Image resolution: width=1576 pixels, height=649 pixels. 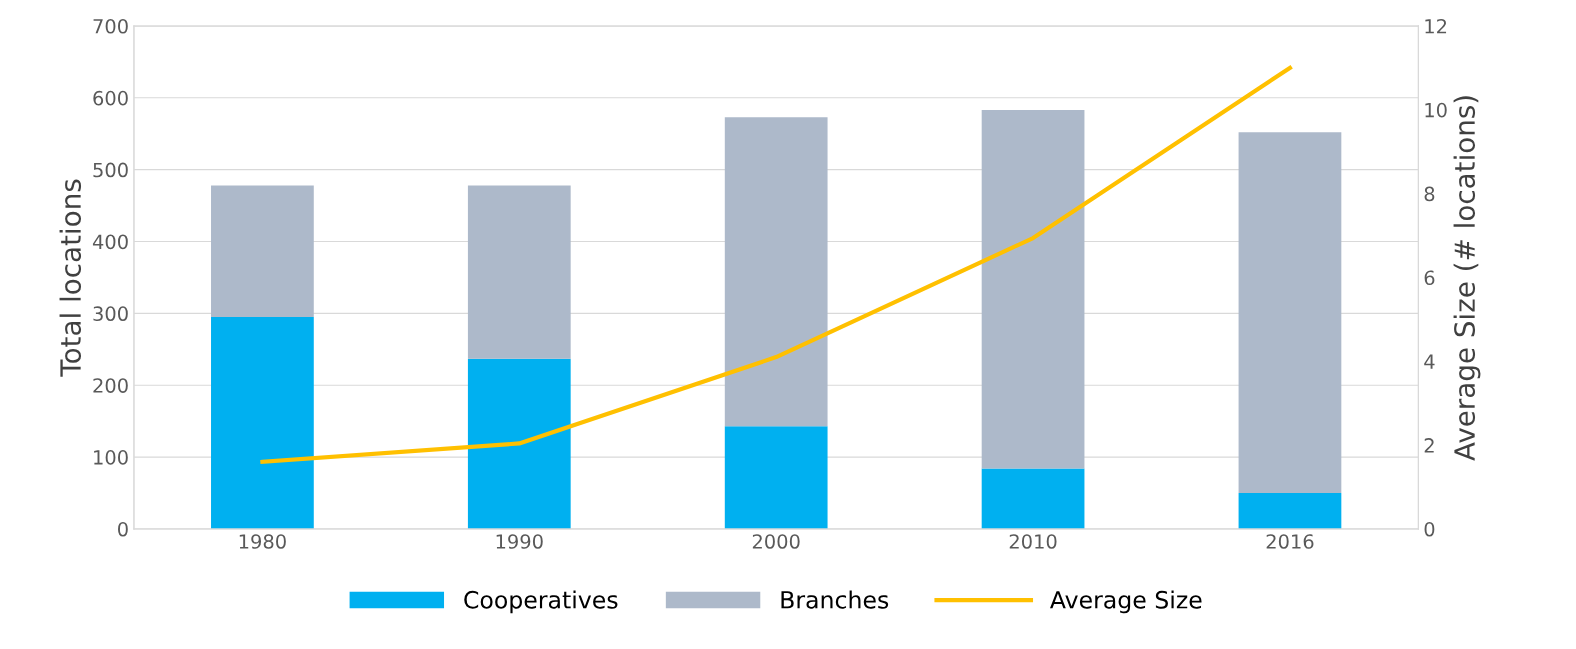 I want to click on y-tick-label: 100, so click(x=111, y=457).